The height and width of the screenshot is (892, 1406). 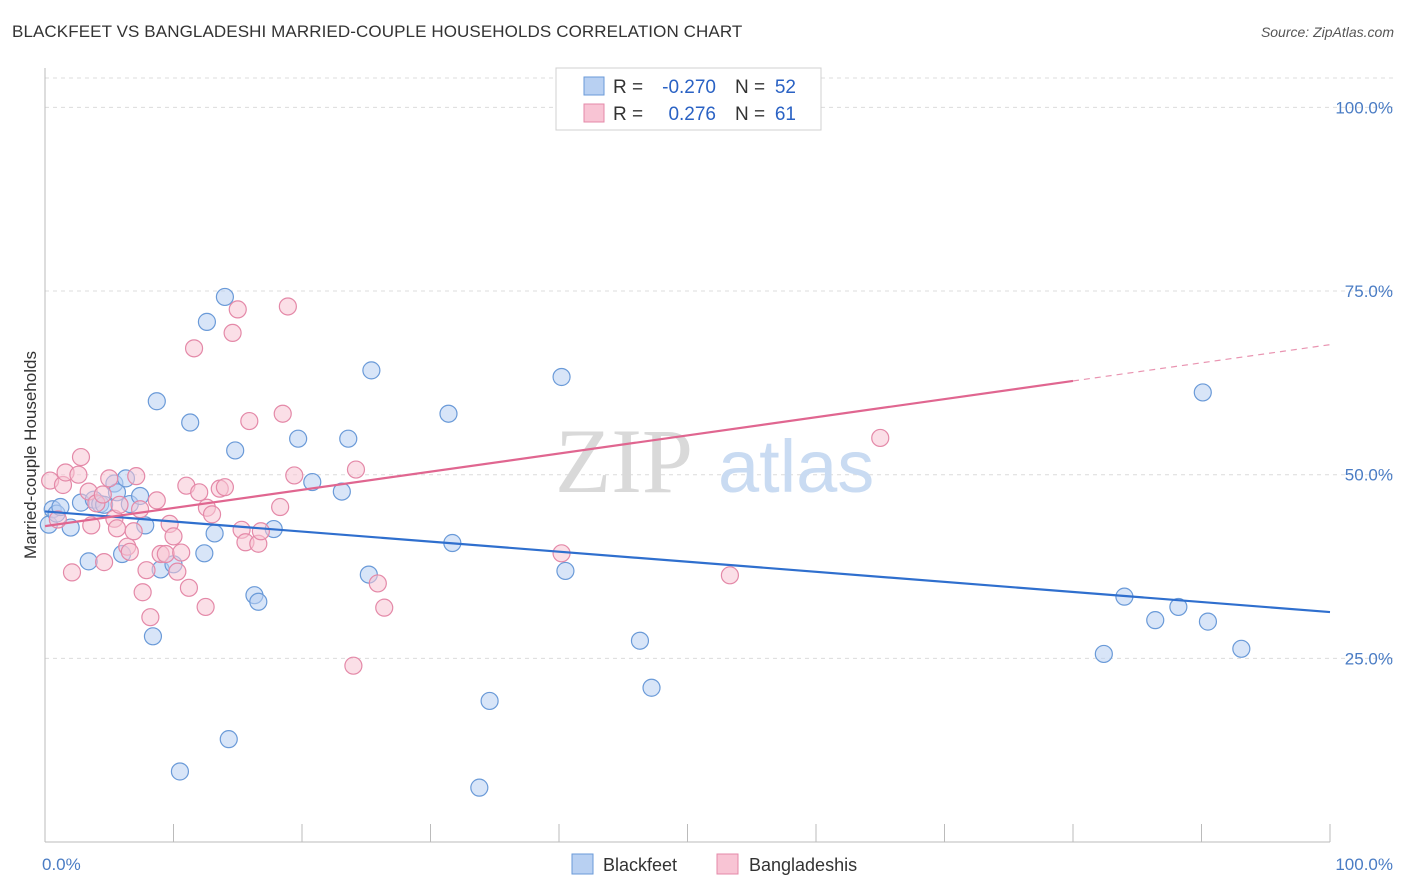 What do you see at coordinates (624, 461) in the screenshot?
I see `watermark-zip: ZIP` at bounding box center [624, 461].